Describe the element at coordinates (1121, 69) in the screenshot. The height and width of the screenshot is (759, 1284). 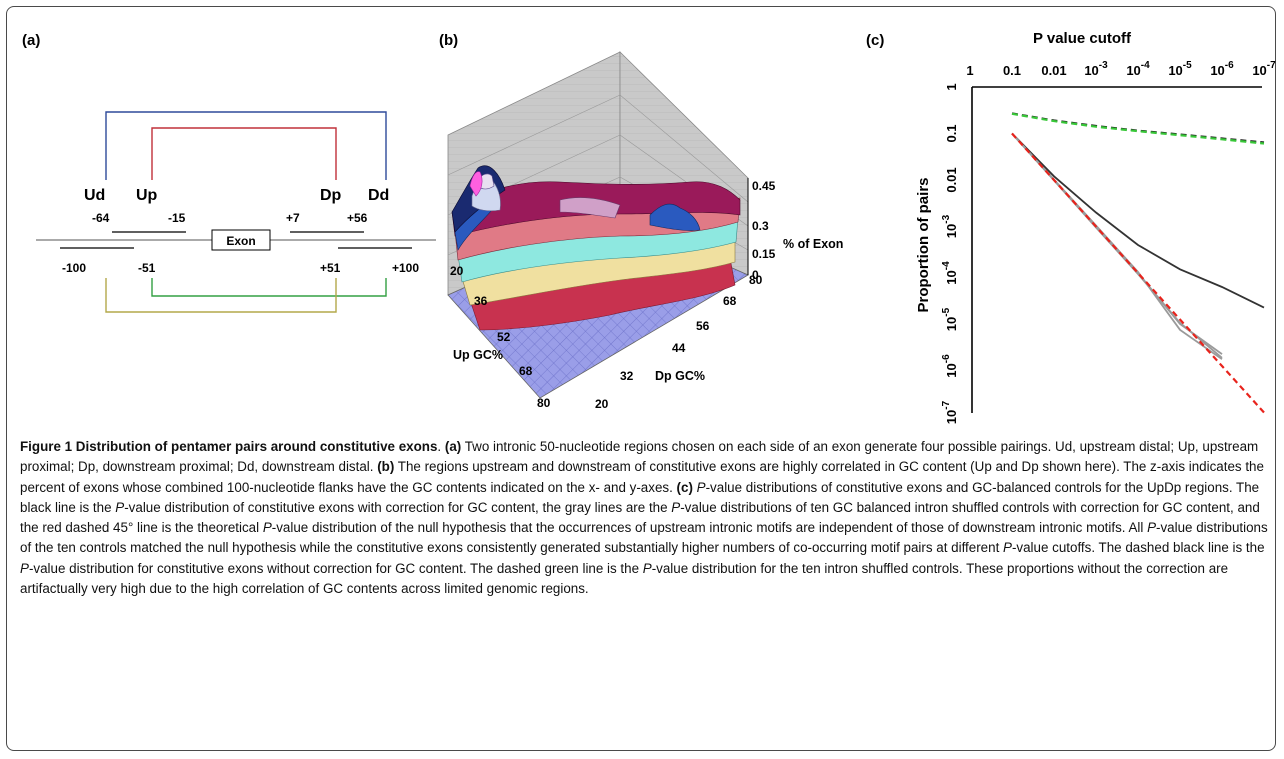
I see `x-axis-ticks: 1 0.1 0.01 10⁻³ 10⁻⁴ 10⁻⁵ 10⁻⁶ 10⁻⁷` at that location.